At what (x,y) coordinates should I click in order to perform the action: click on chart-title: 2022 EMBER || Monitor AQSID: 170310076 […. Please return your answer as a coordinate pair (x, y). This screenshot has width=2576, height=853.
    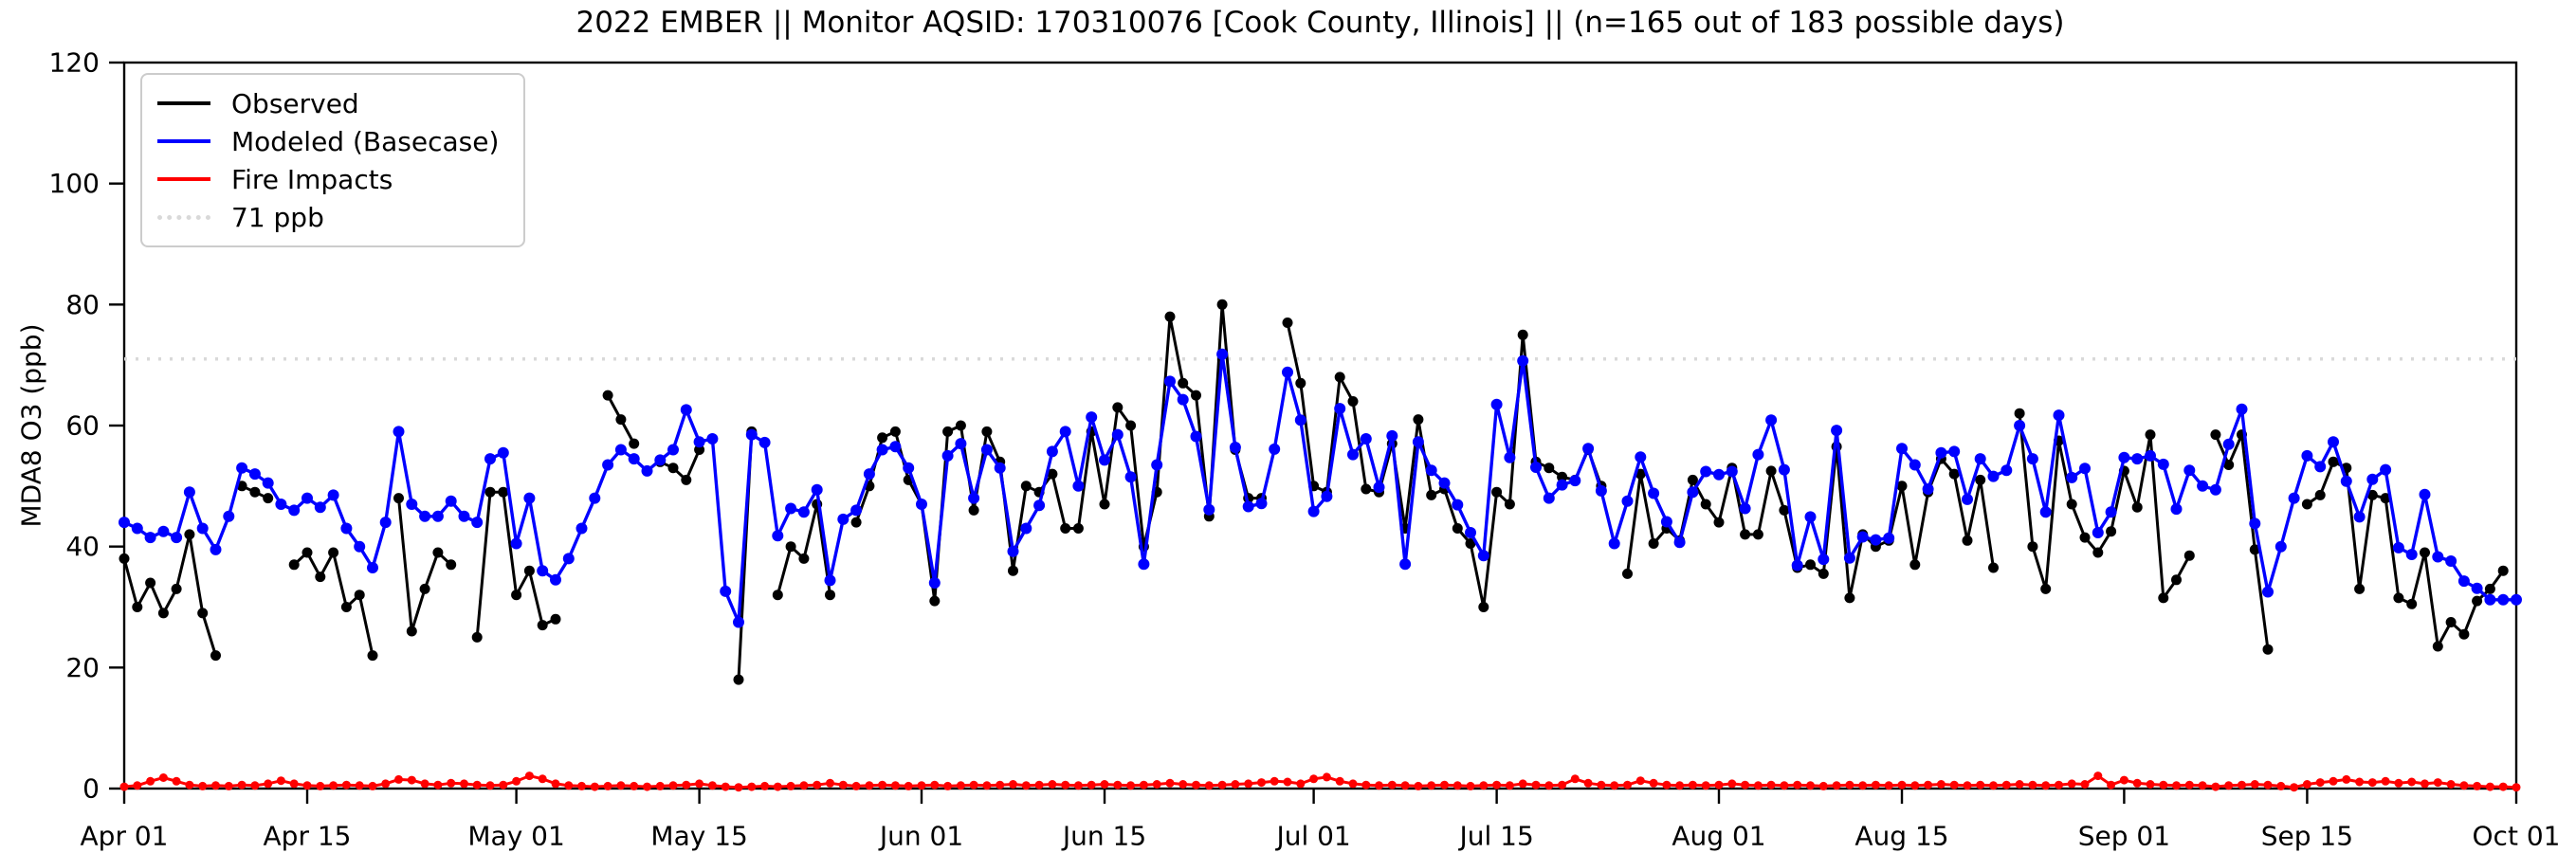
    Looking at the image, I should click on (1320, 23).